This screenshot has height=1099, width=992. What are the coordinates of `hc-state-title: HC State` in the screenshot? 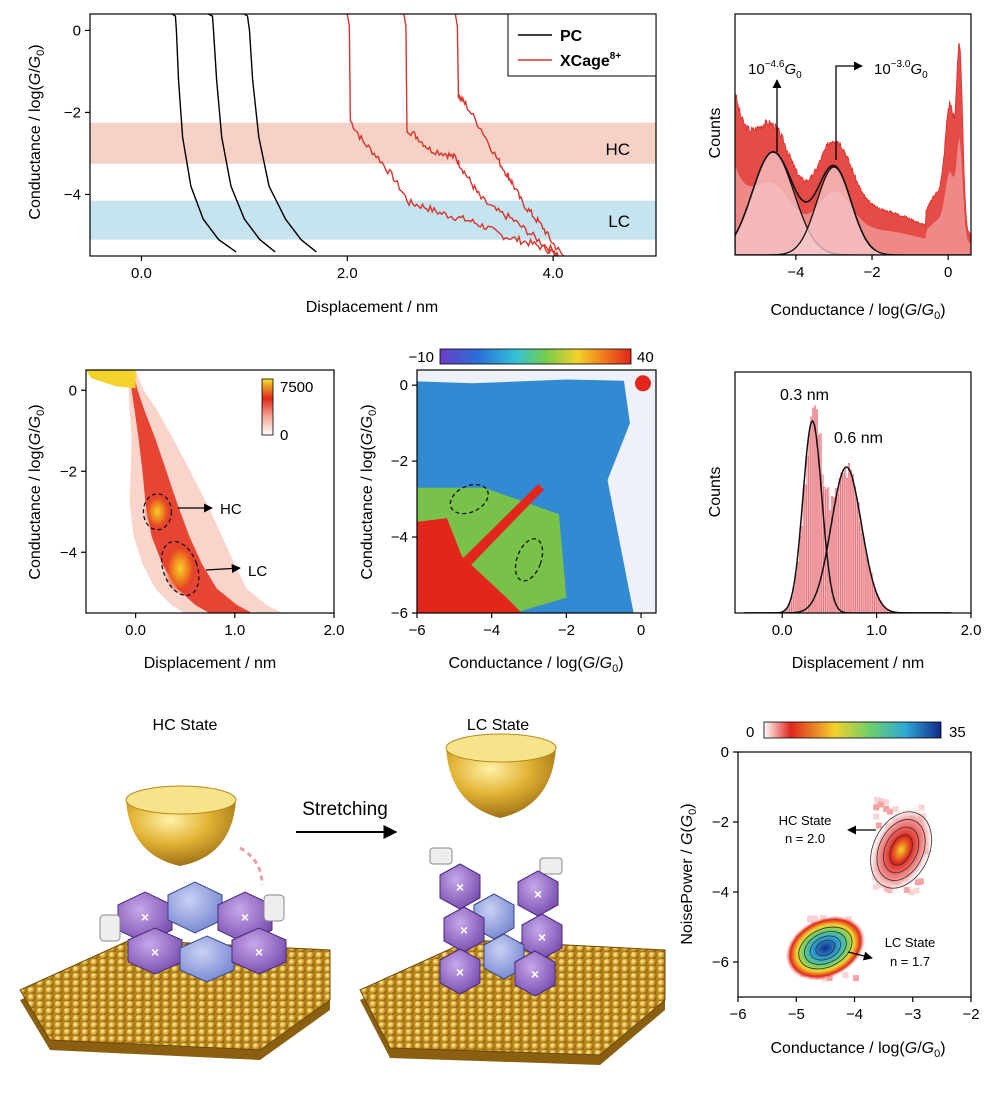 It's located at (185, 725).